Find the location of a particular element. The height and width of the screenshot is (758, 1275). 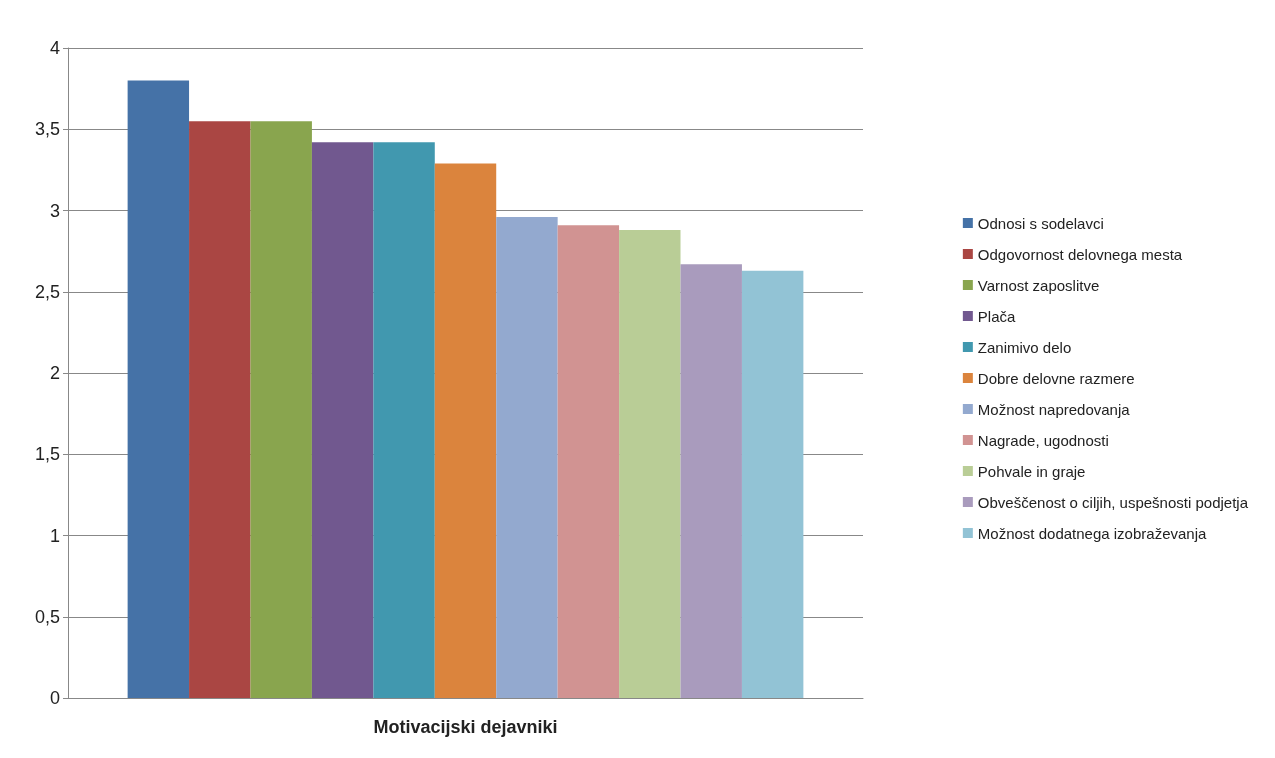

legend-label: Dobre delovne razmere is located at coordinates (1056, 378).